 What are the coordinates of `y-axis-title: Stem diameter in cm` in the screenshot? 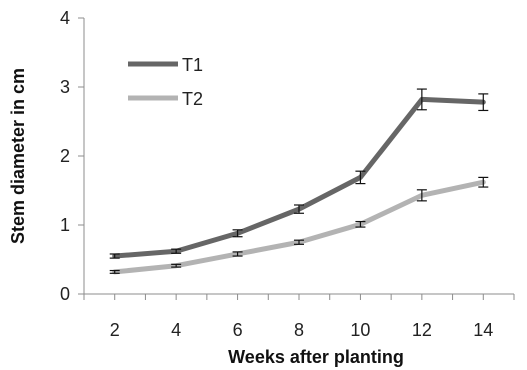 It's located at (18, 156).